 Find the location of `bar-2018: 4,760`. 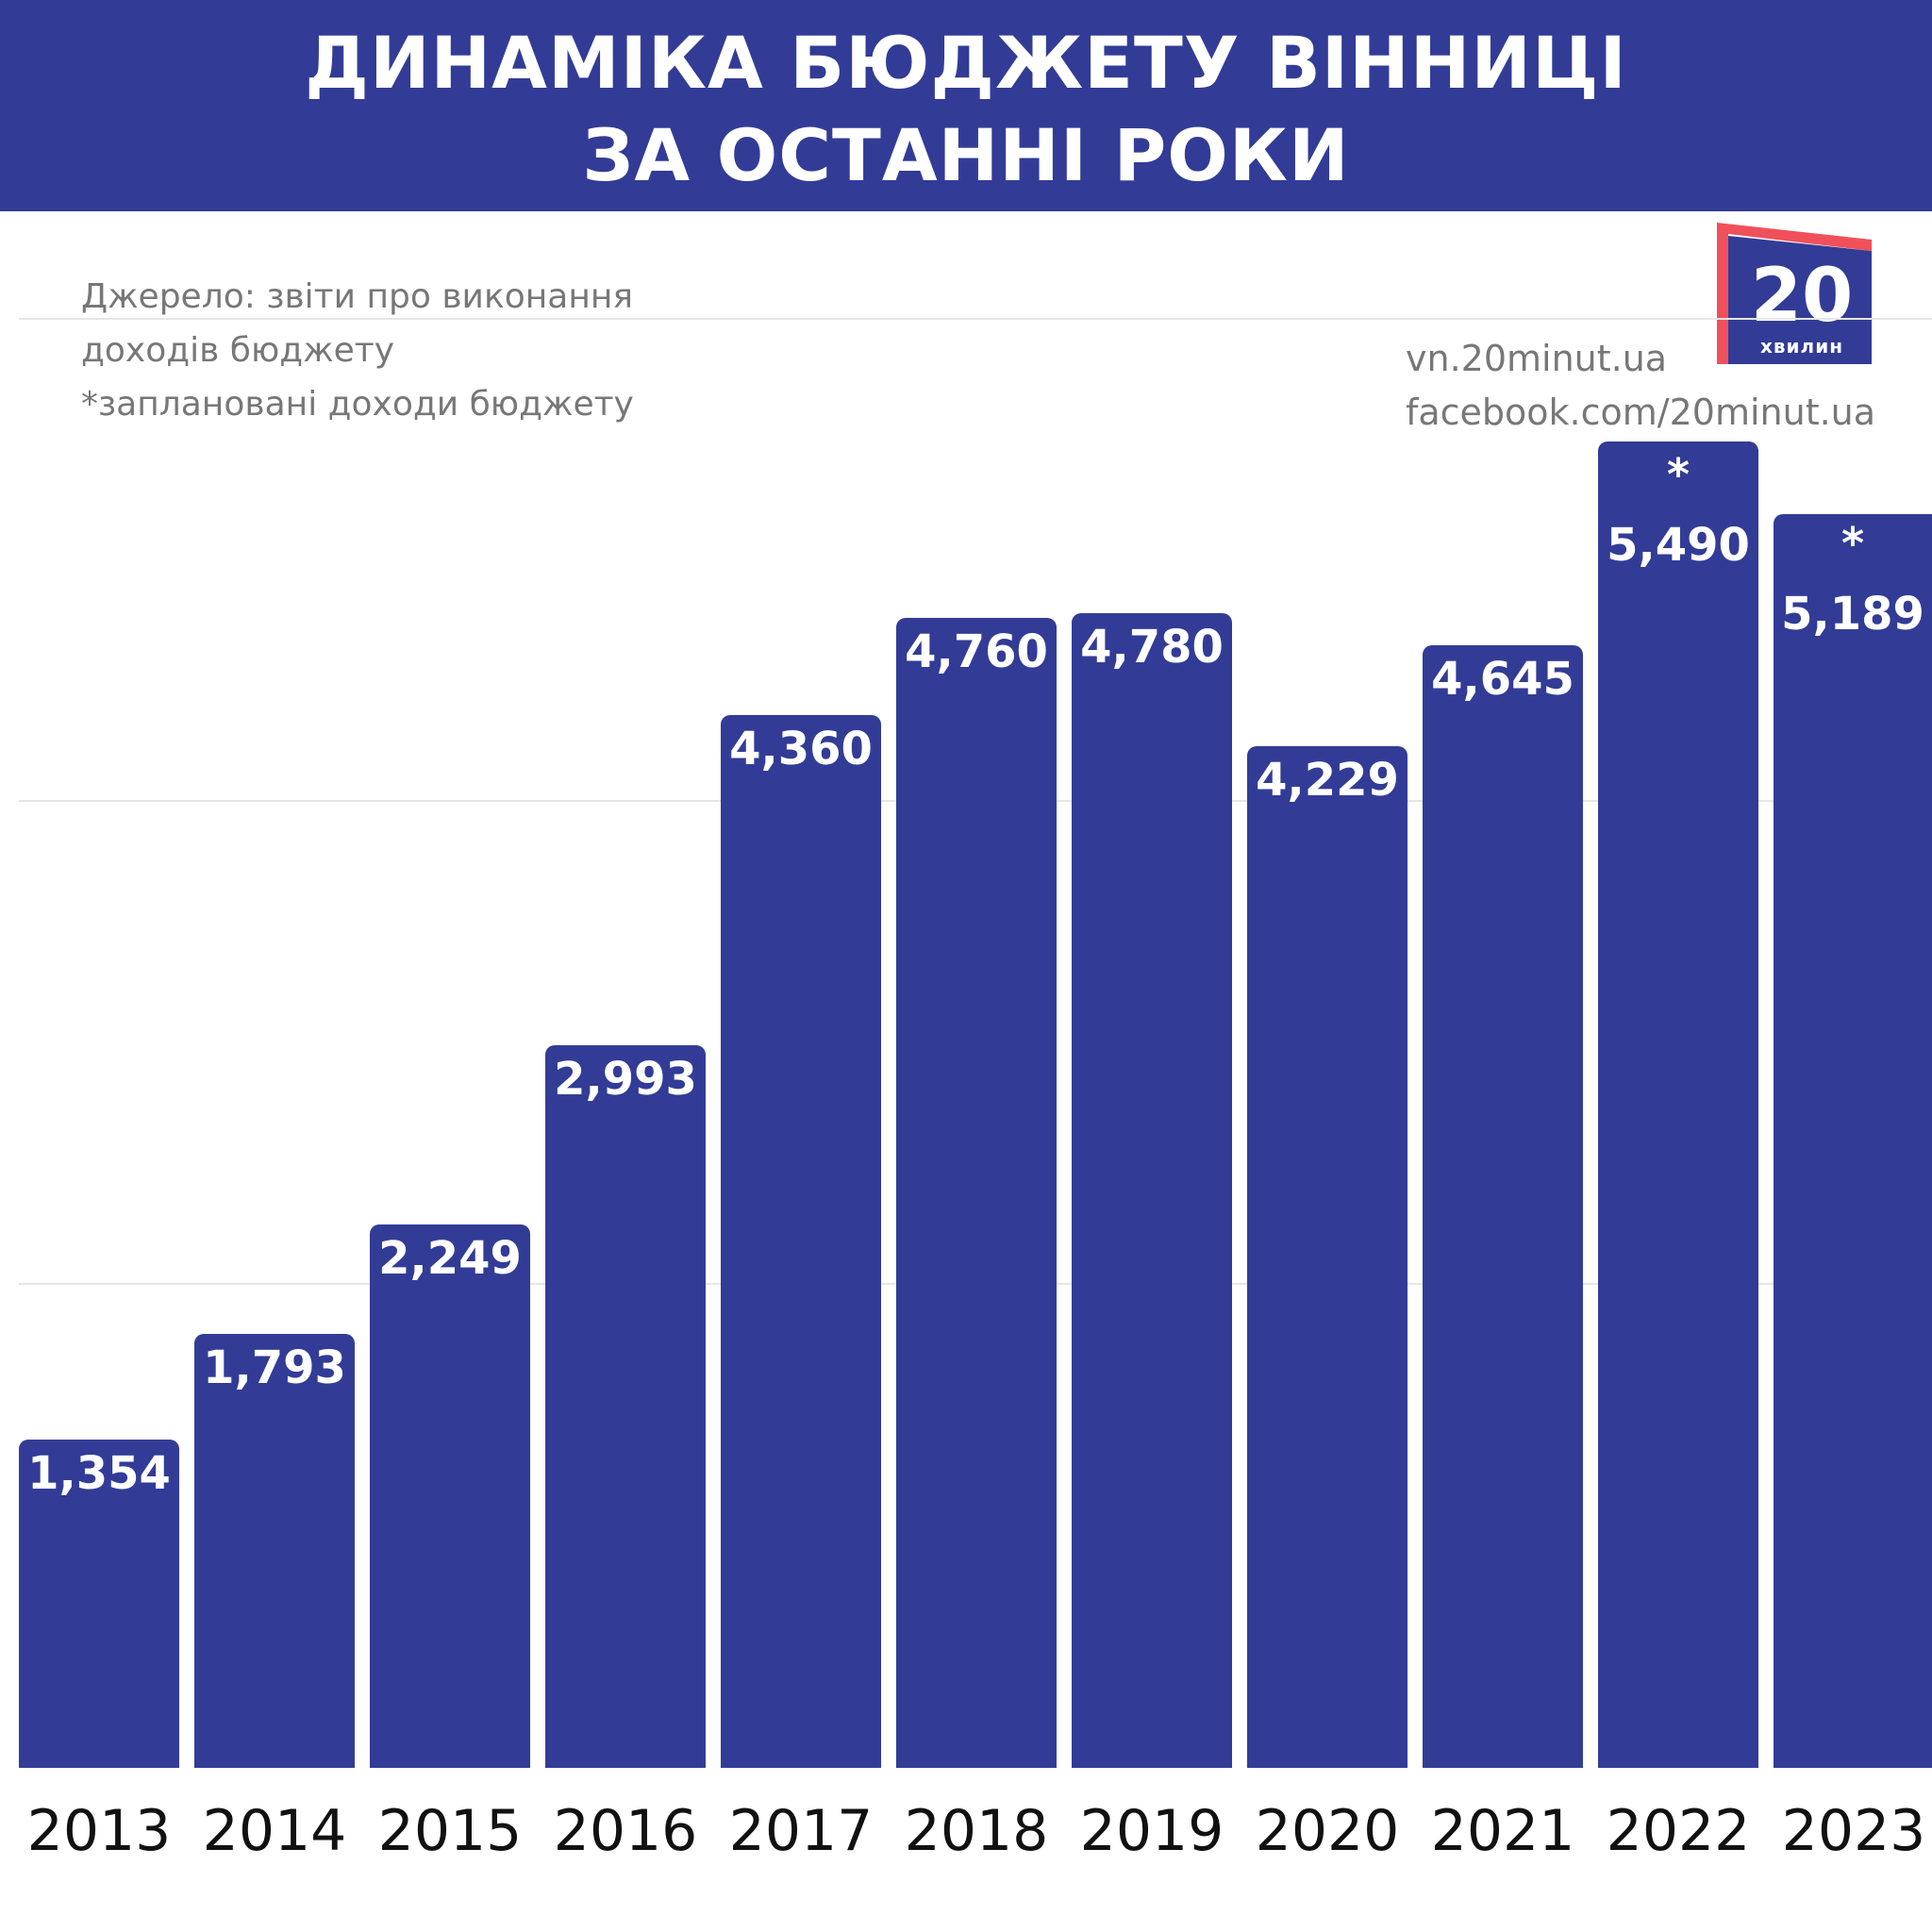

bar-2018: 4,760 is located at coordinates (976, 1193).